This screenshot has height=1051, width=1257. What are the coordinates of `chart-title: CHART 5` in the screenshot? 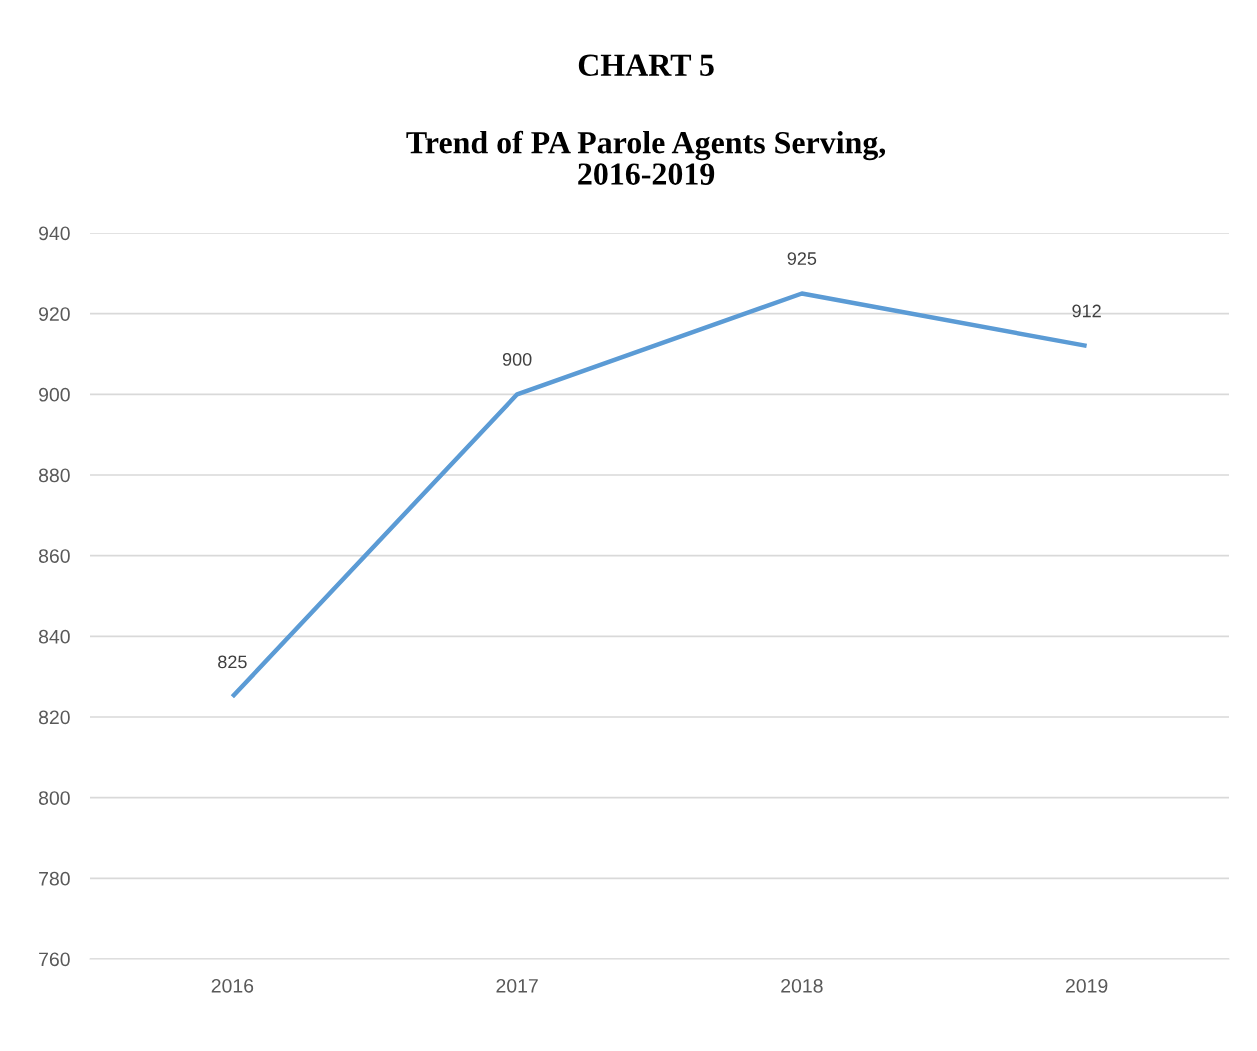 It's located at (646, 65).